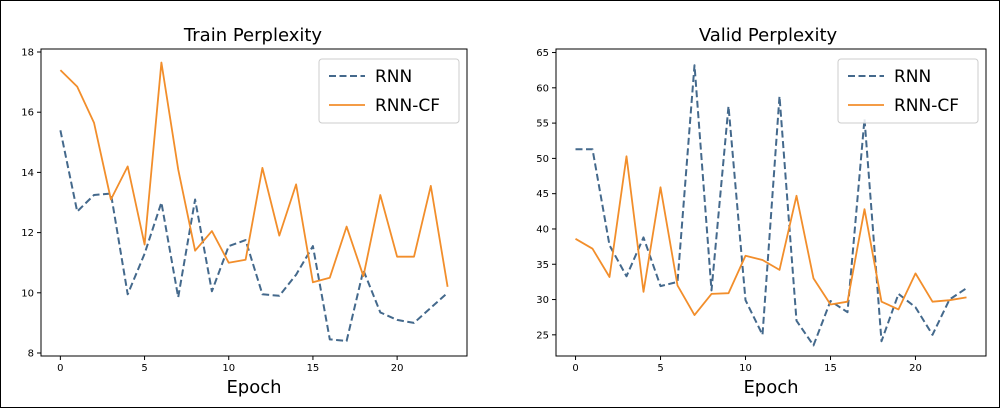 The width and height of the screenshot is (1000, 408). What do you see at coordinates (542, 88) in the screenshot?
I see `y-tick-label: 60` at bounding box center [542, 88].